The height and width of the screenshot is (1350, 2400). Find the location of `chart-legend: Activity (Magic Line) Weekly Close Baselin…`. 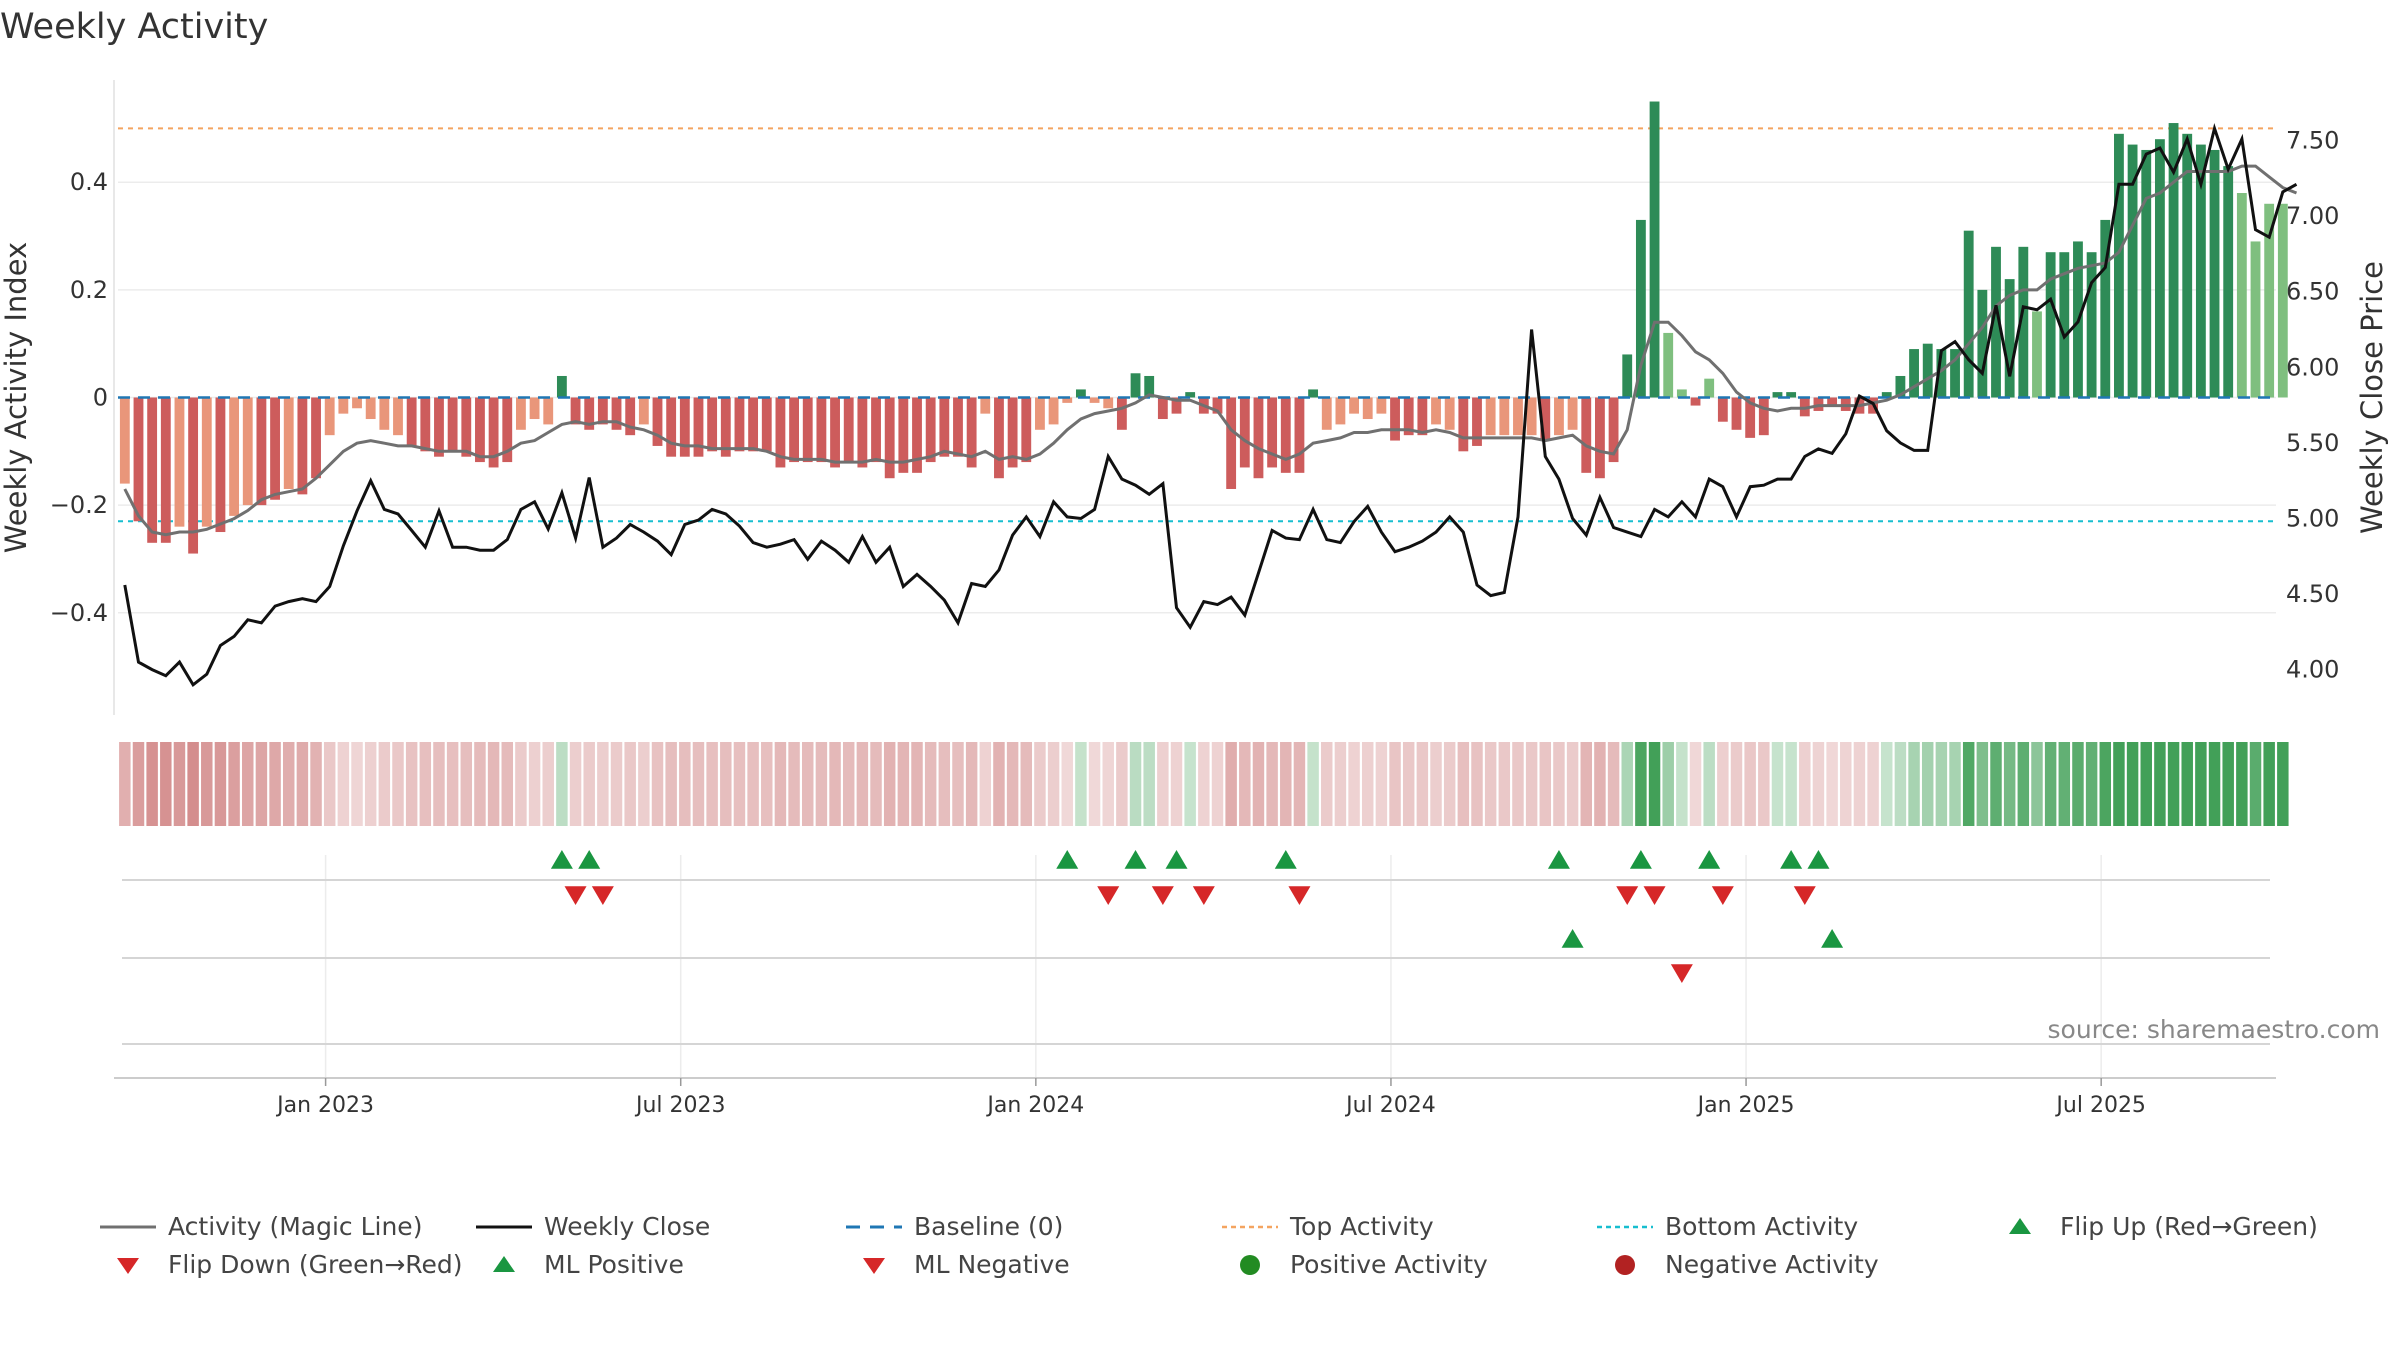

chart-legend: Activity (Magic Line) Weekly Close Baselin… is located at coordinates (1200, 1245).